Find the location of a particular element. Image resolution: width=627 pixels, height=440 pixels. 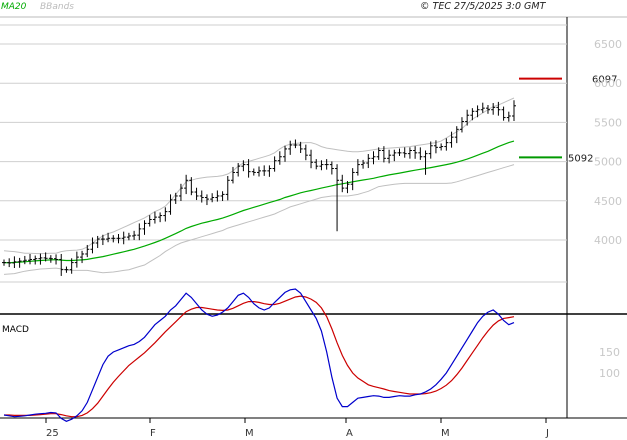

x-tick-label: 25 is located at coordinates (52, 433).